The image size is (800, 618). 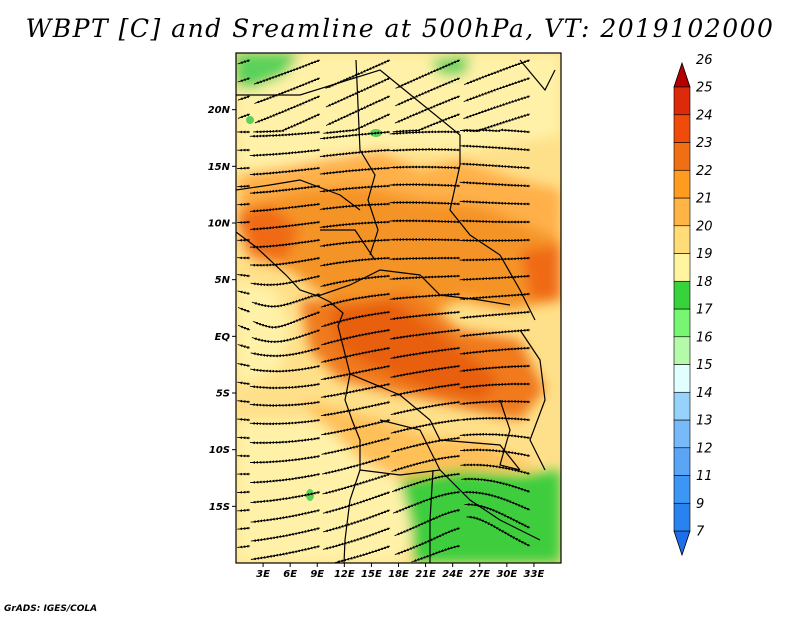 What do you see at coordinates (704, 448) in the screenshot?
I see `colorbar-label: 12` at bounding box center [704, 448].